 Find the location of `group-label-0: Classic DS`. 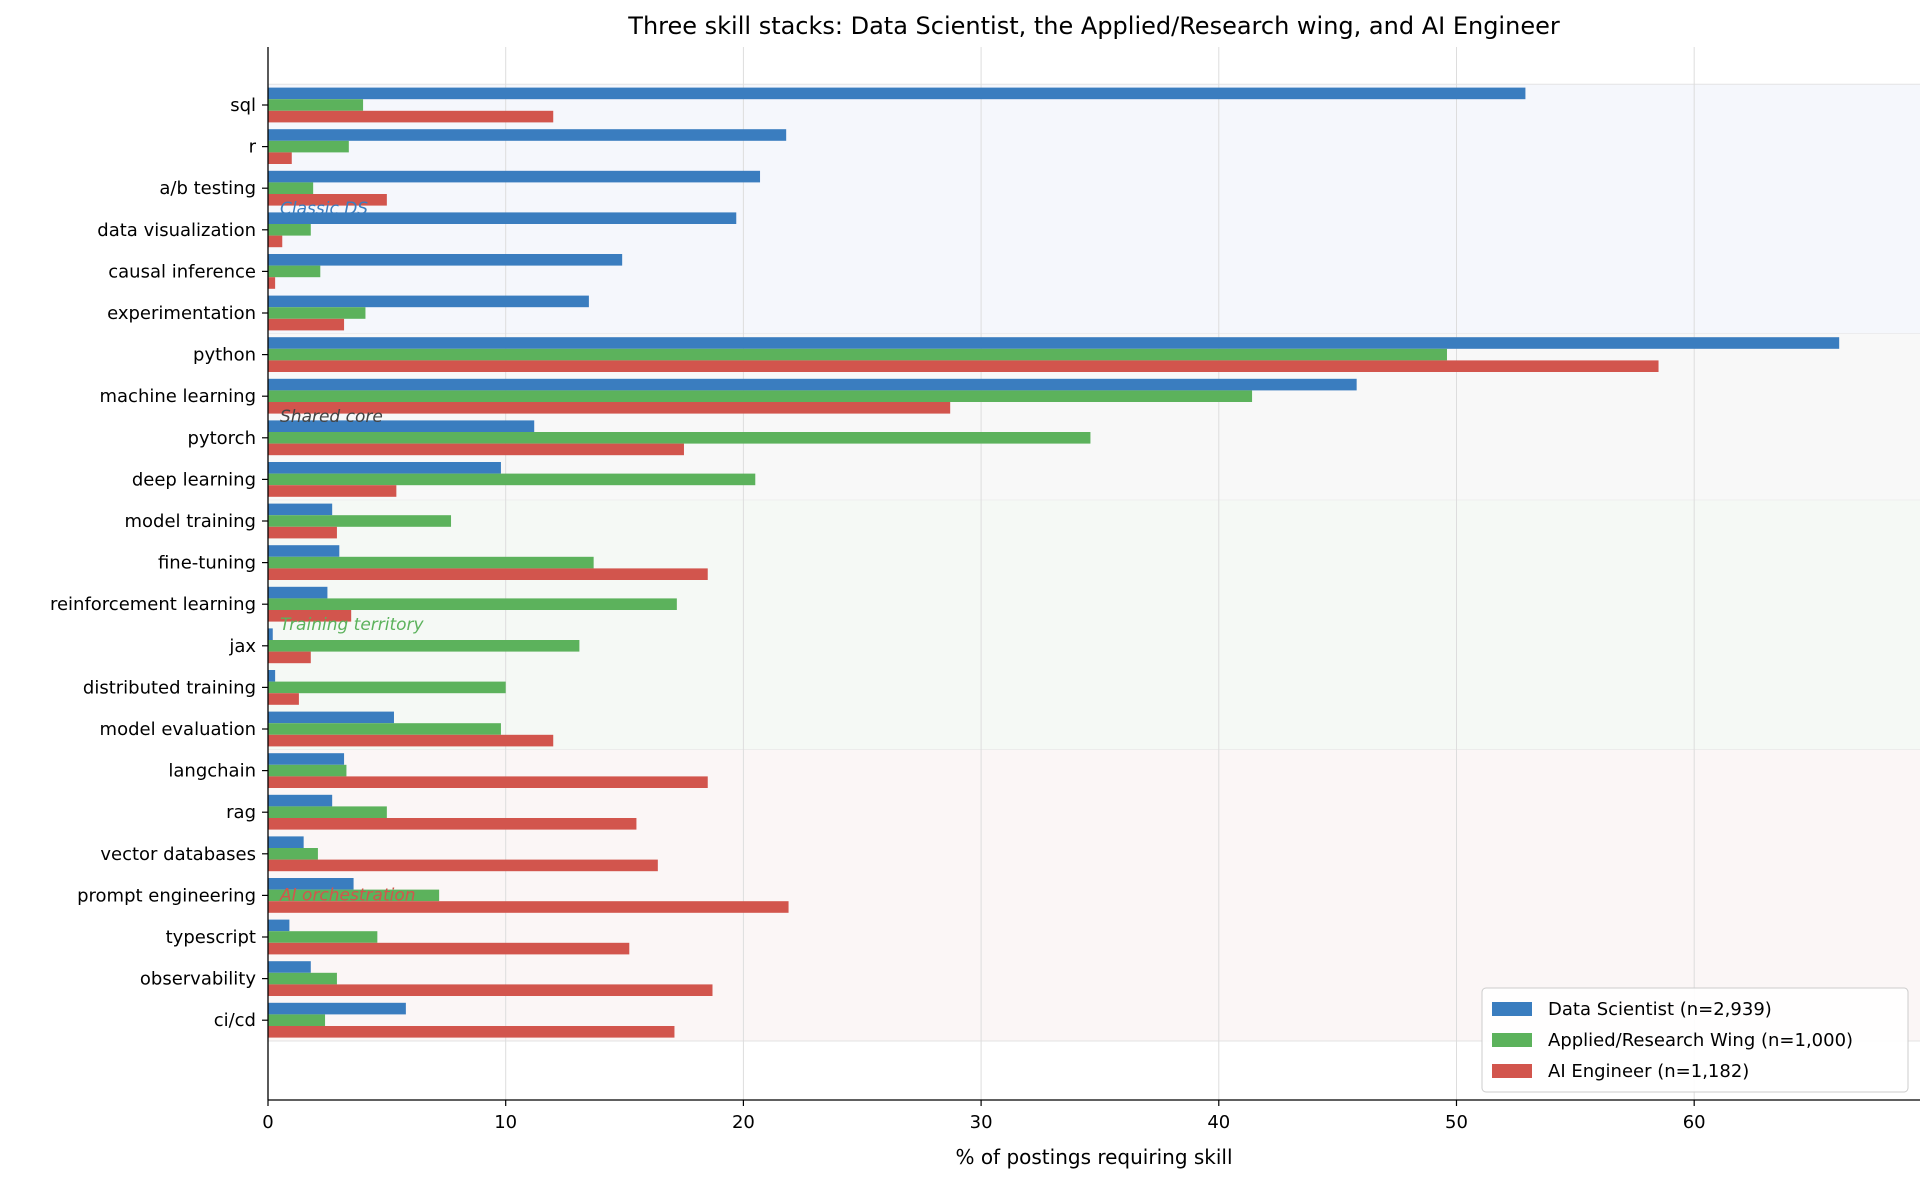

group-label-0: Classic DS is located at coordinates (324, 209).